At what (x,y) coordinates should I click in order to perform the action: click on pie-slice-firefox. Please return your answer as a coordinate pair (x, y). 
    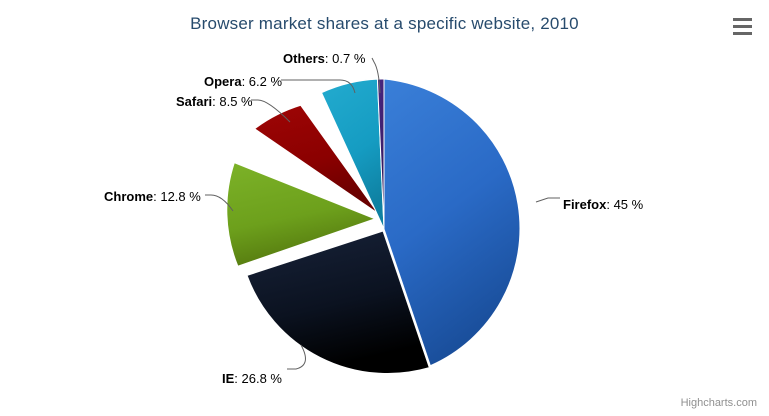
    Looking at the image, I should click on (452, 222).